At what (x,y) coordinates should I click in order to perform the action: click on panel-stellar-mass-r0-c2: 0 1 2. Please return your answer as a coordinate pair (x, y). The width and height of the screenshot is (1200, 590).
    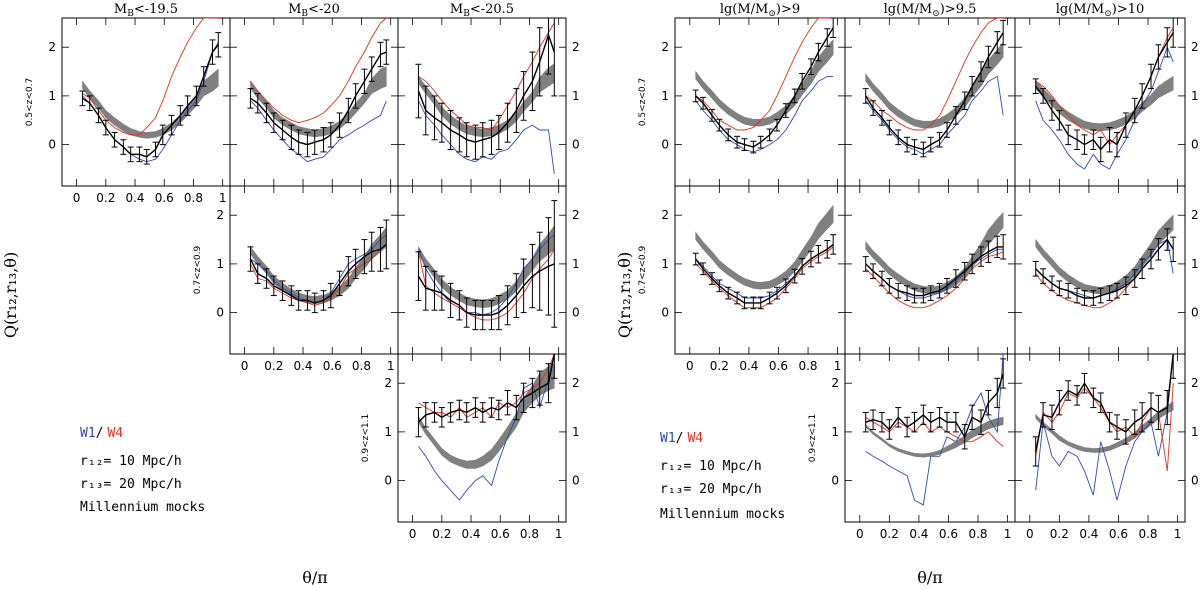
    Looking at the image, I should click on (1106, 102).